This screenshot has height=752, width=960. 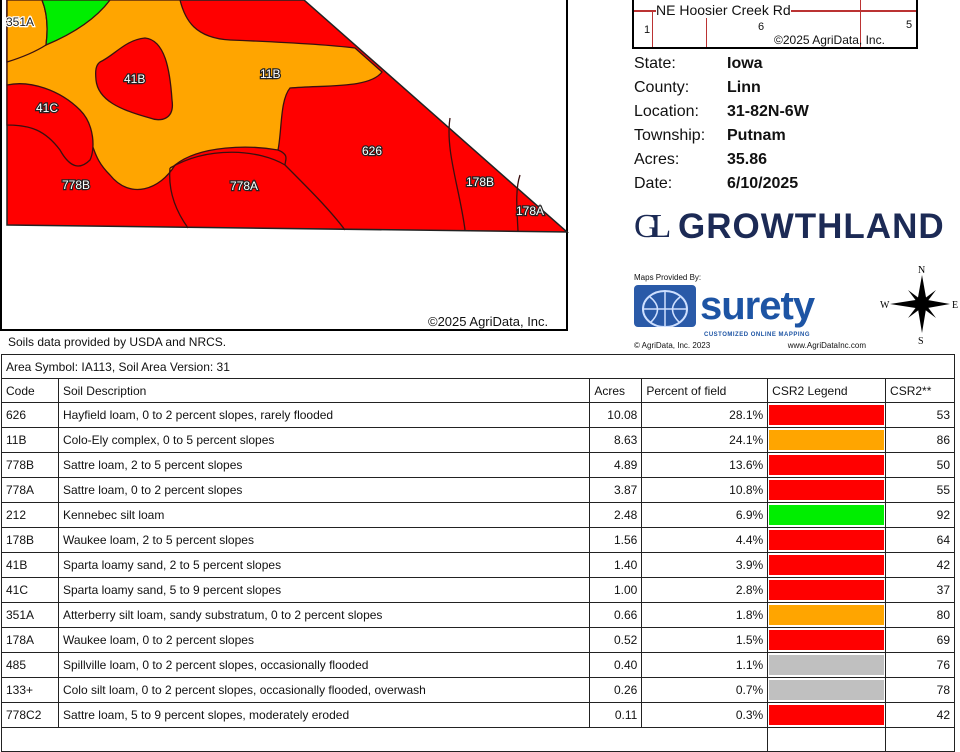 What do you see at coordinates (744, 87) in the screenshot?
I see `county-value: Linn` at bounding box center [744, 87].